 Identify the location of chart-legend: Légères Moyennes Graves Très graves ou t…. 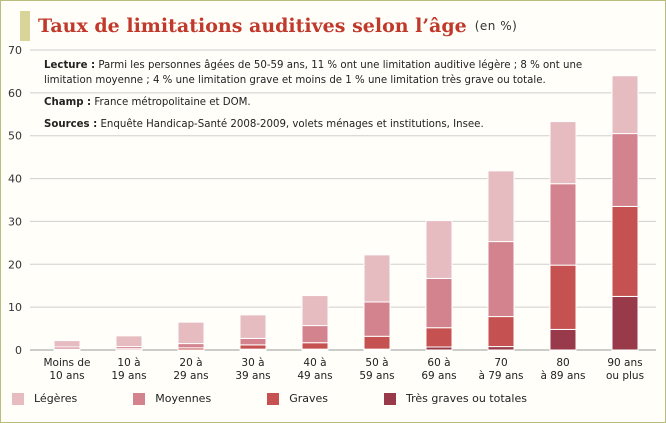
(297, 398).